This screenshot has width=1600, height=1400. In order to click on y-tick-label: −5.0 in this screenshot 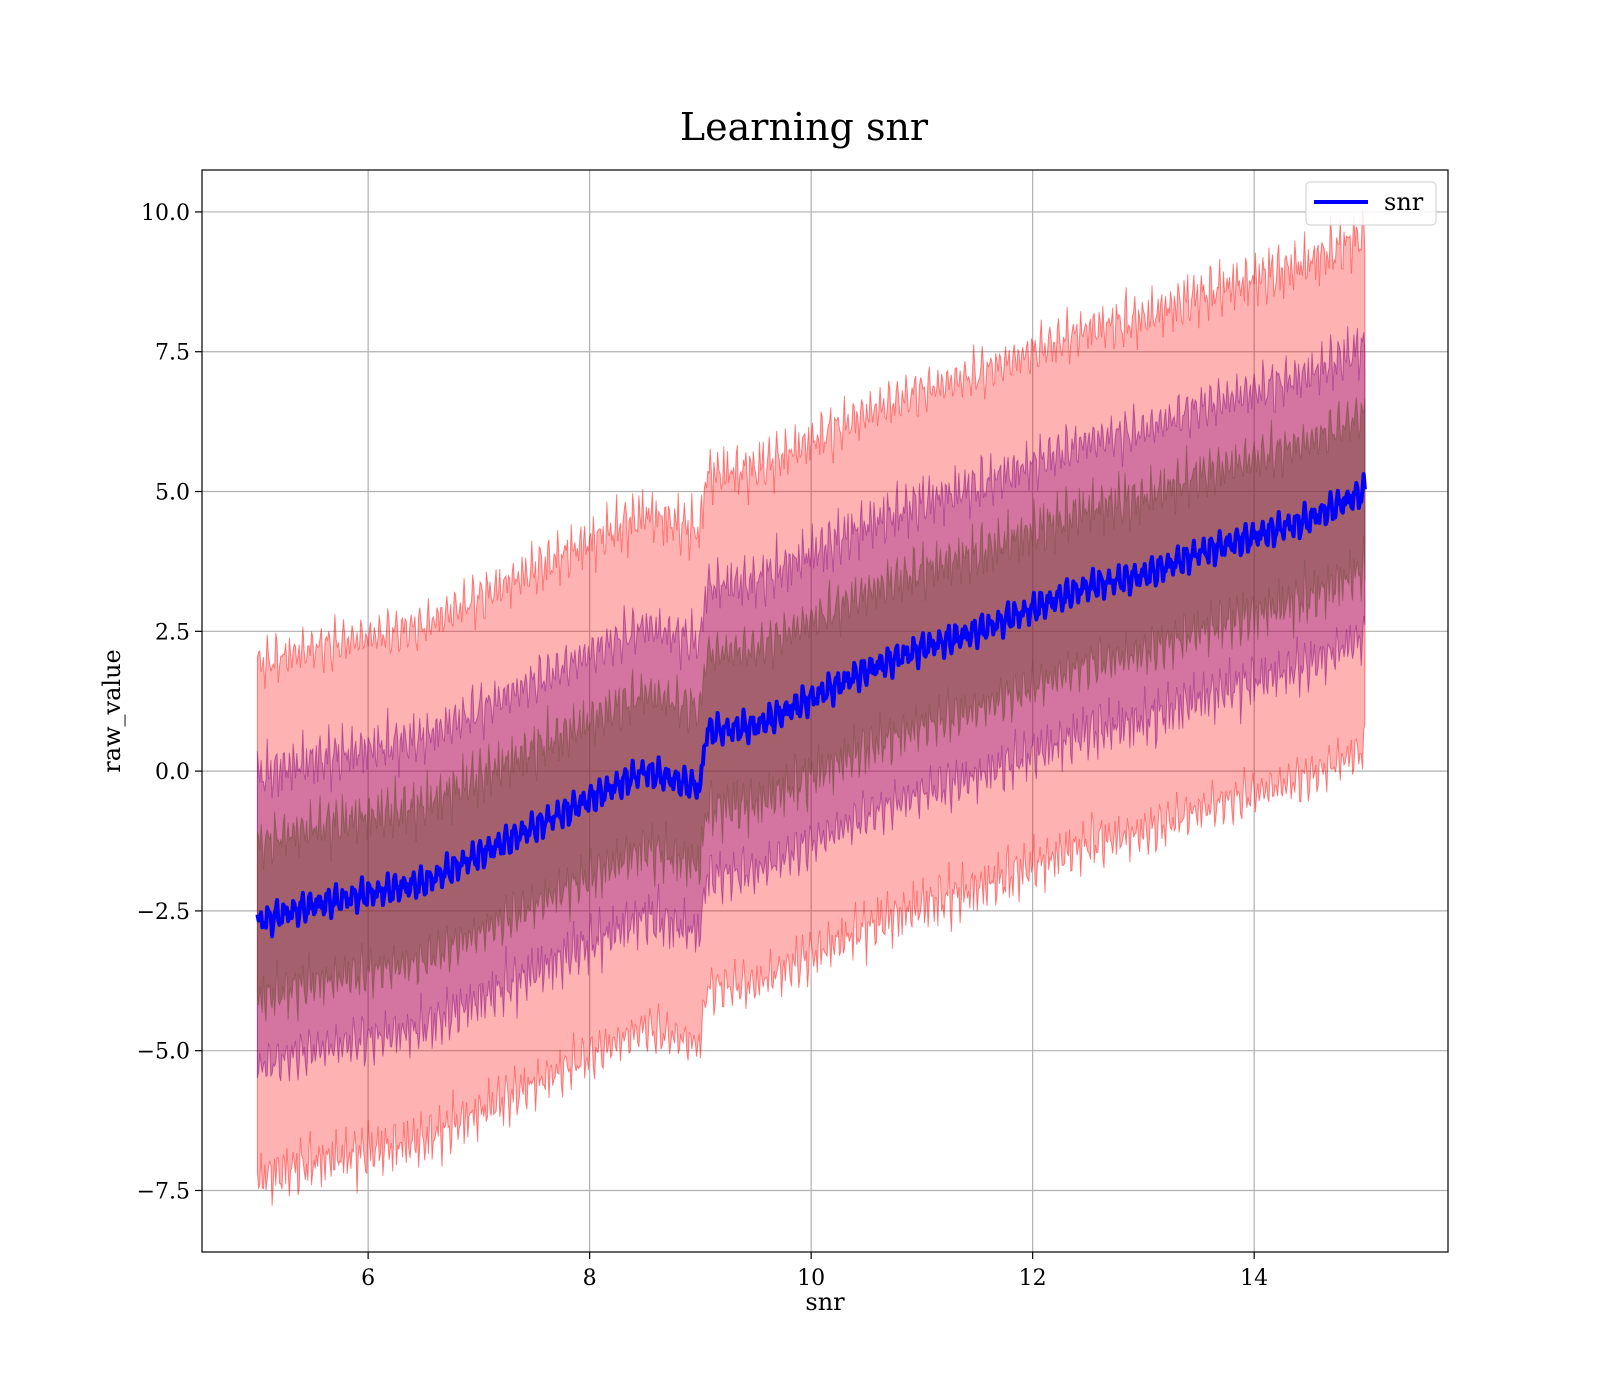, I will do `click(163, 1052)`.